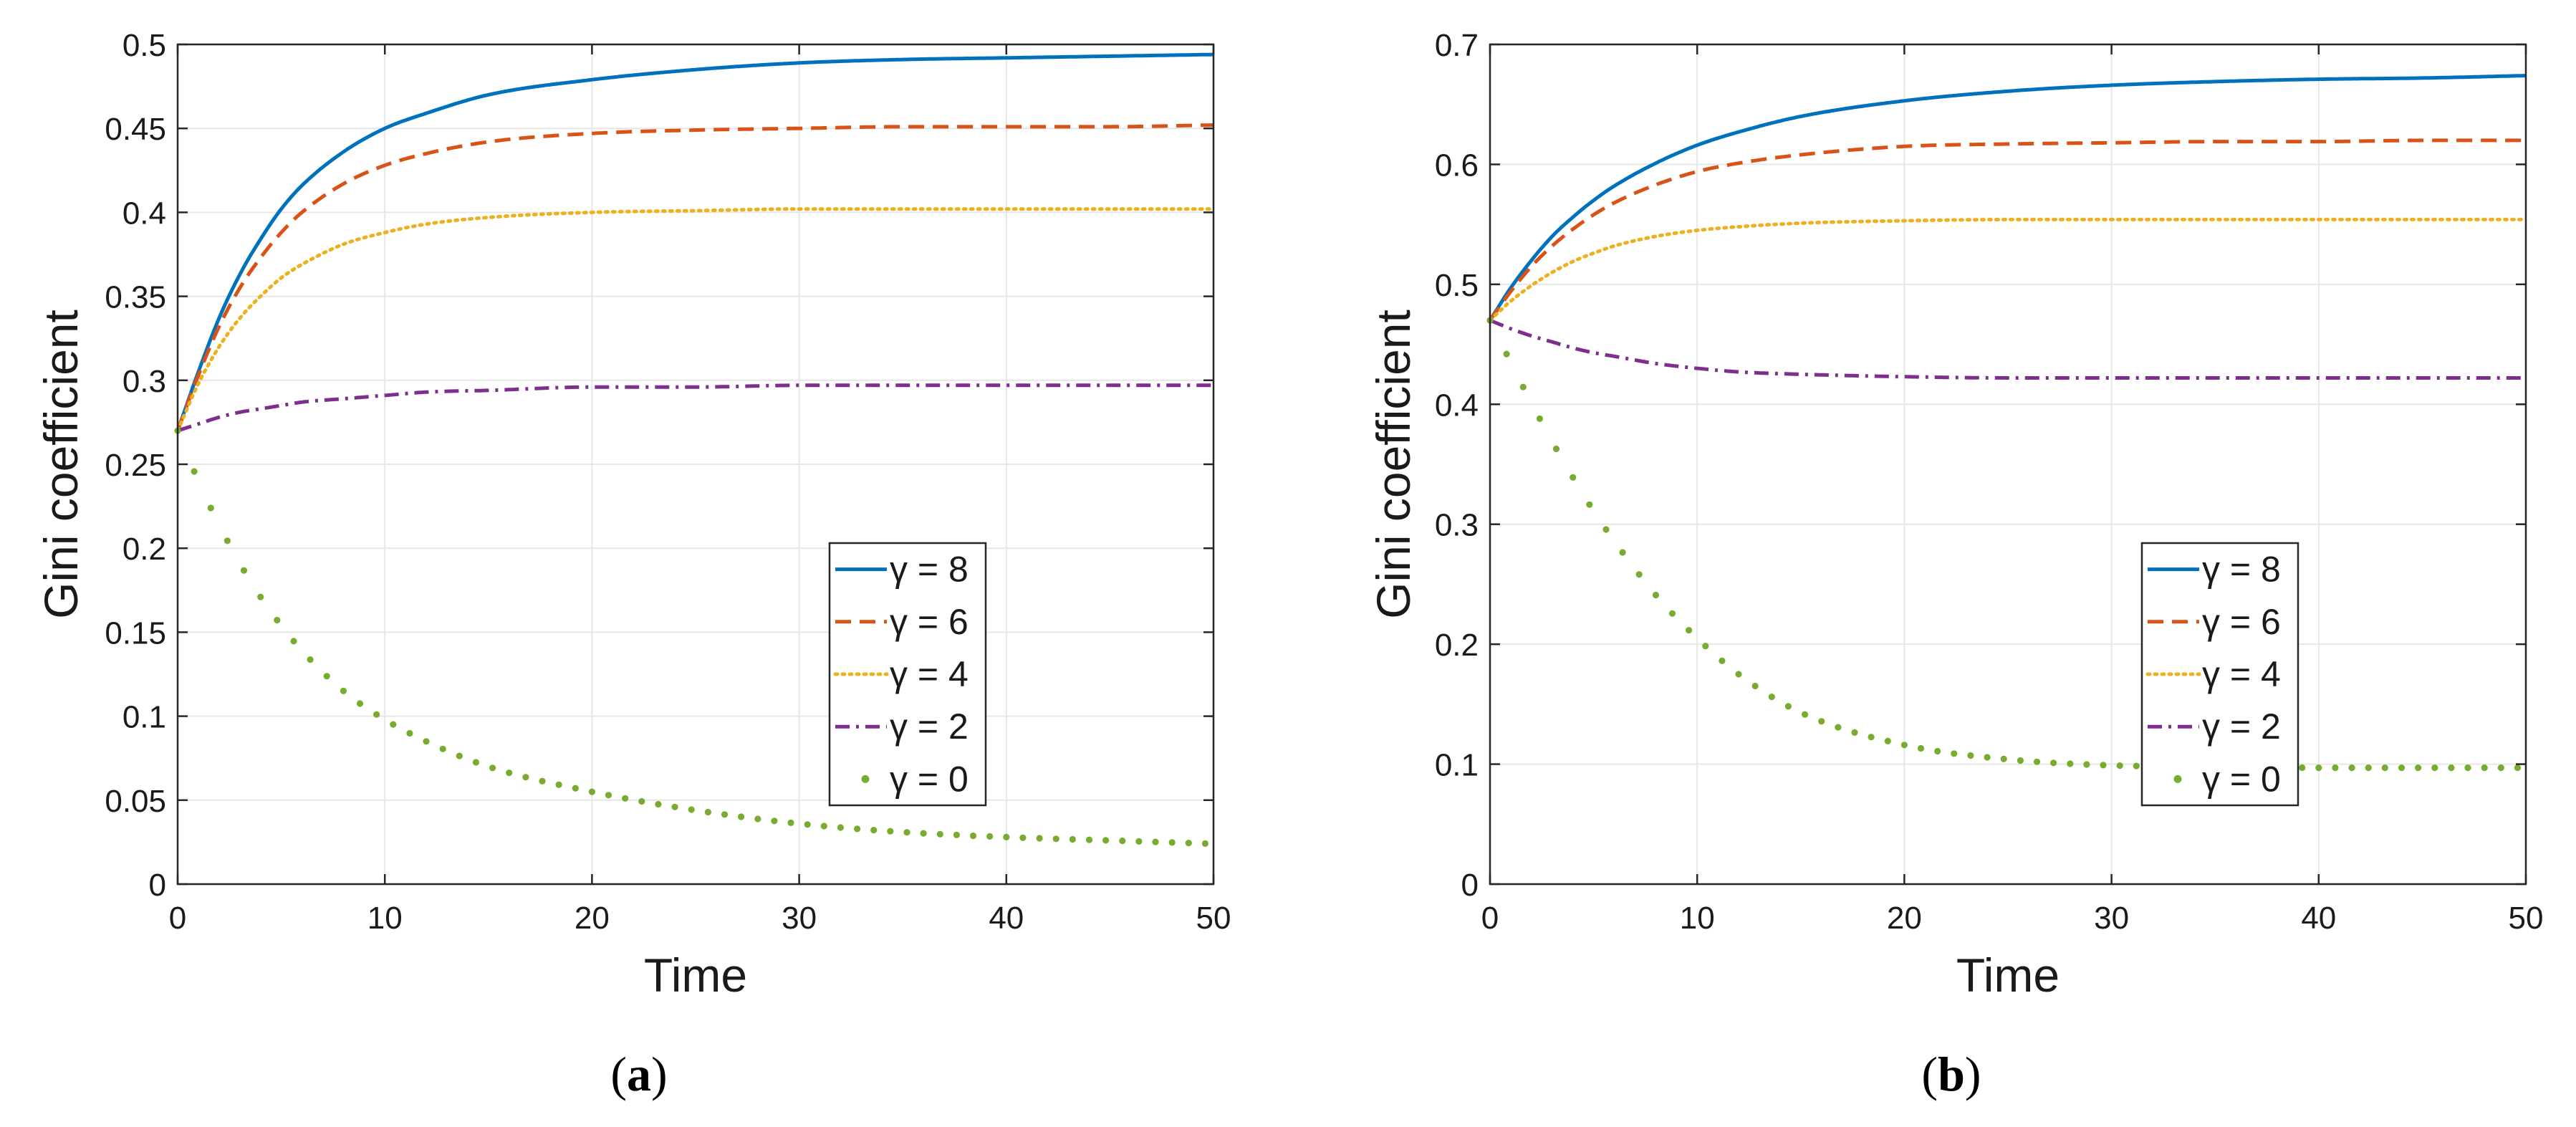  Describe the element at coordinates (1457, 765) in the screenshot. I see `y-tick-label: 0.1` at that location.